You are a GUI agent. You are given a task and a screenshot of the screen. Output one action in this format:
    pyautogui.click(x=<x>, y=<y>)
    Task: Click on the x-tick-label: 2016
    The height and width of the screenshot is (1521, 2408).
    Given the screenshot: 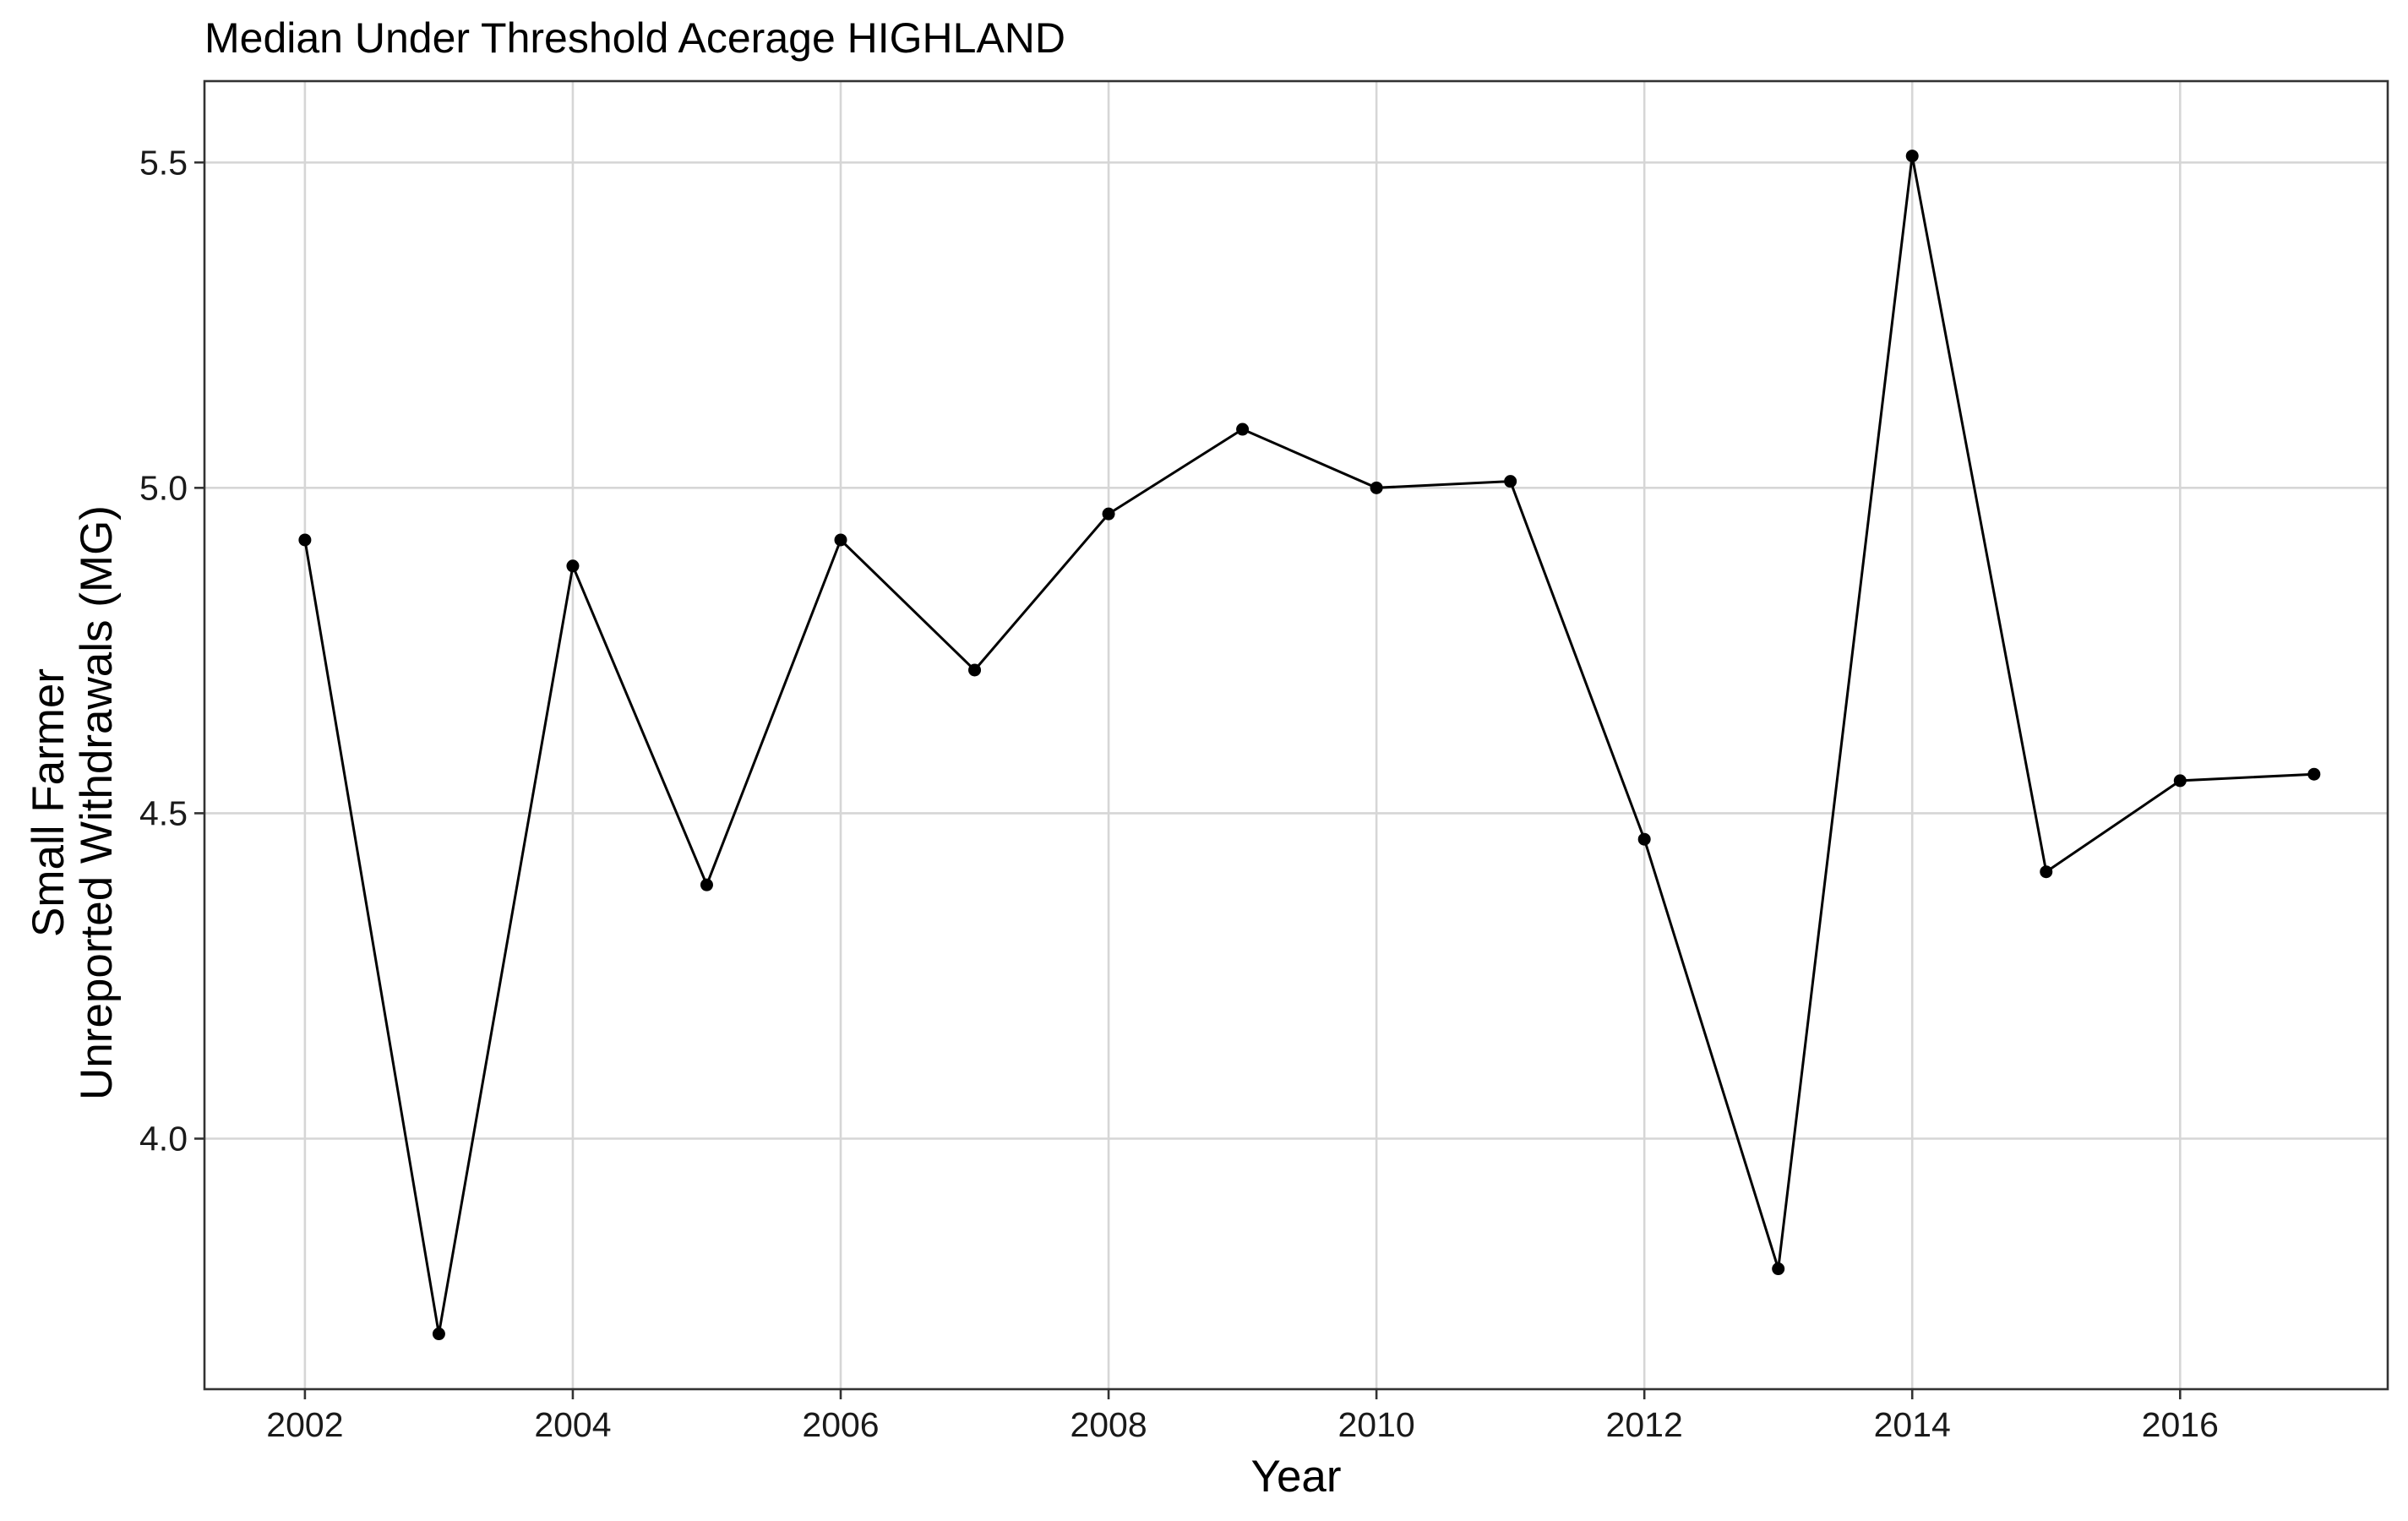 What is the action you would take?
    pyautogui.click(x=2180, y=1424)
    